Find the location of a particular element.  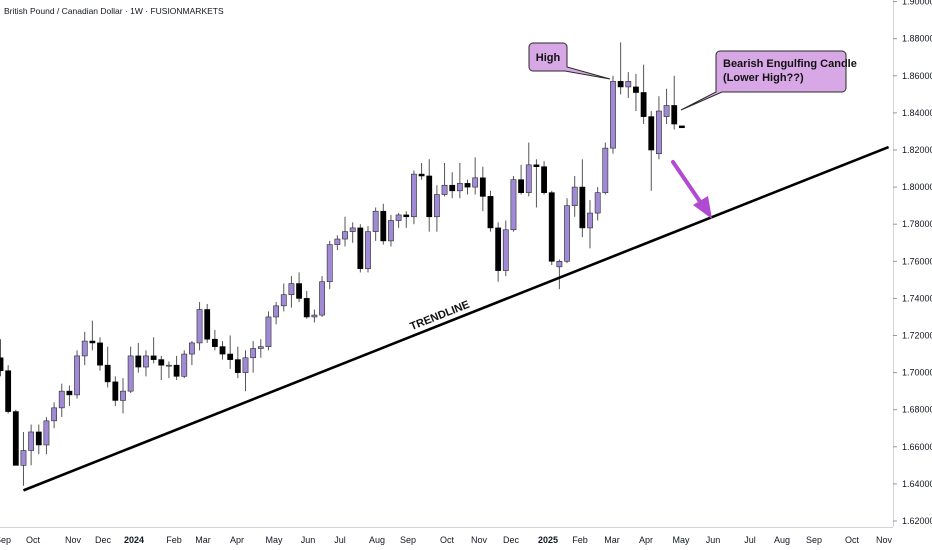

price-tick-label: 1.82000 is located at coordinates (917, 150).